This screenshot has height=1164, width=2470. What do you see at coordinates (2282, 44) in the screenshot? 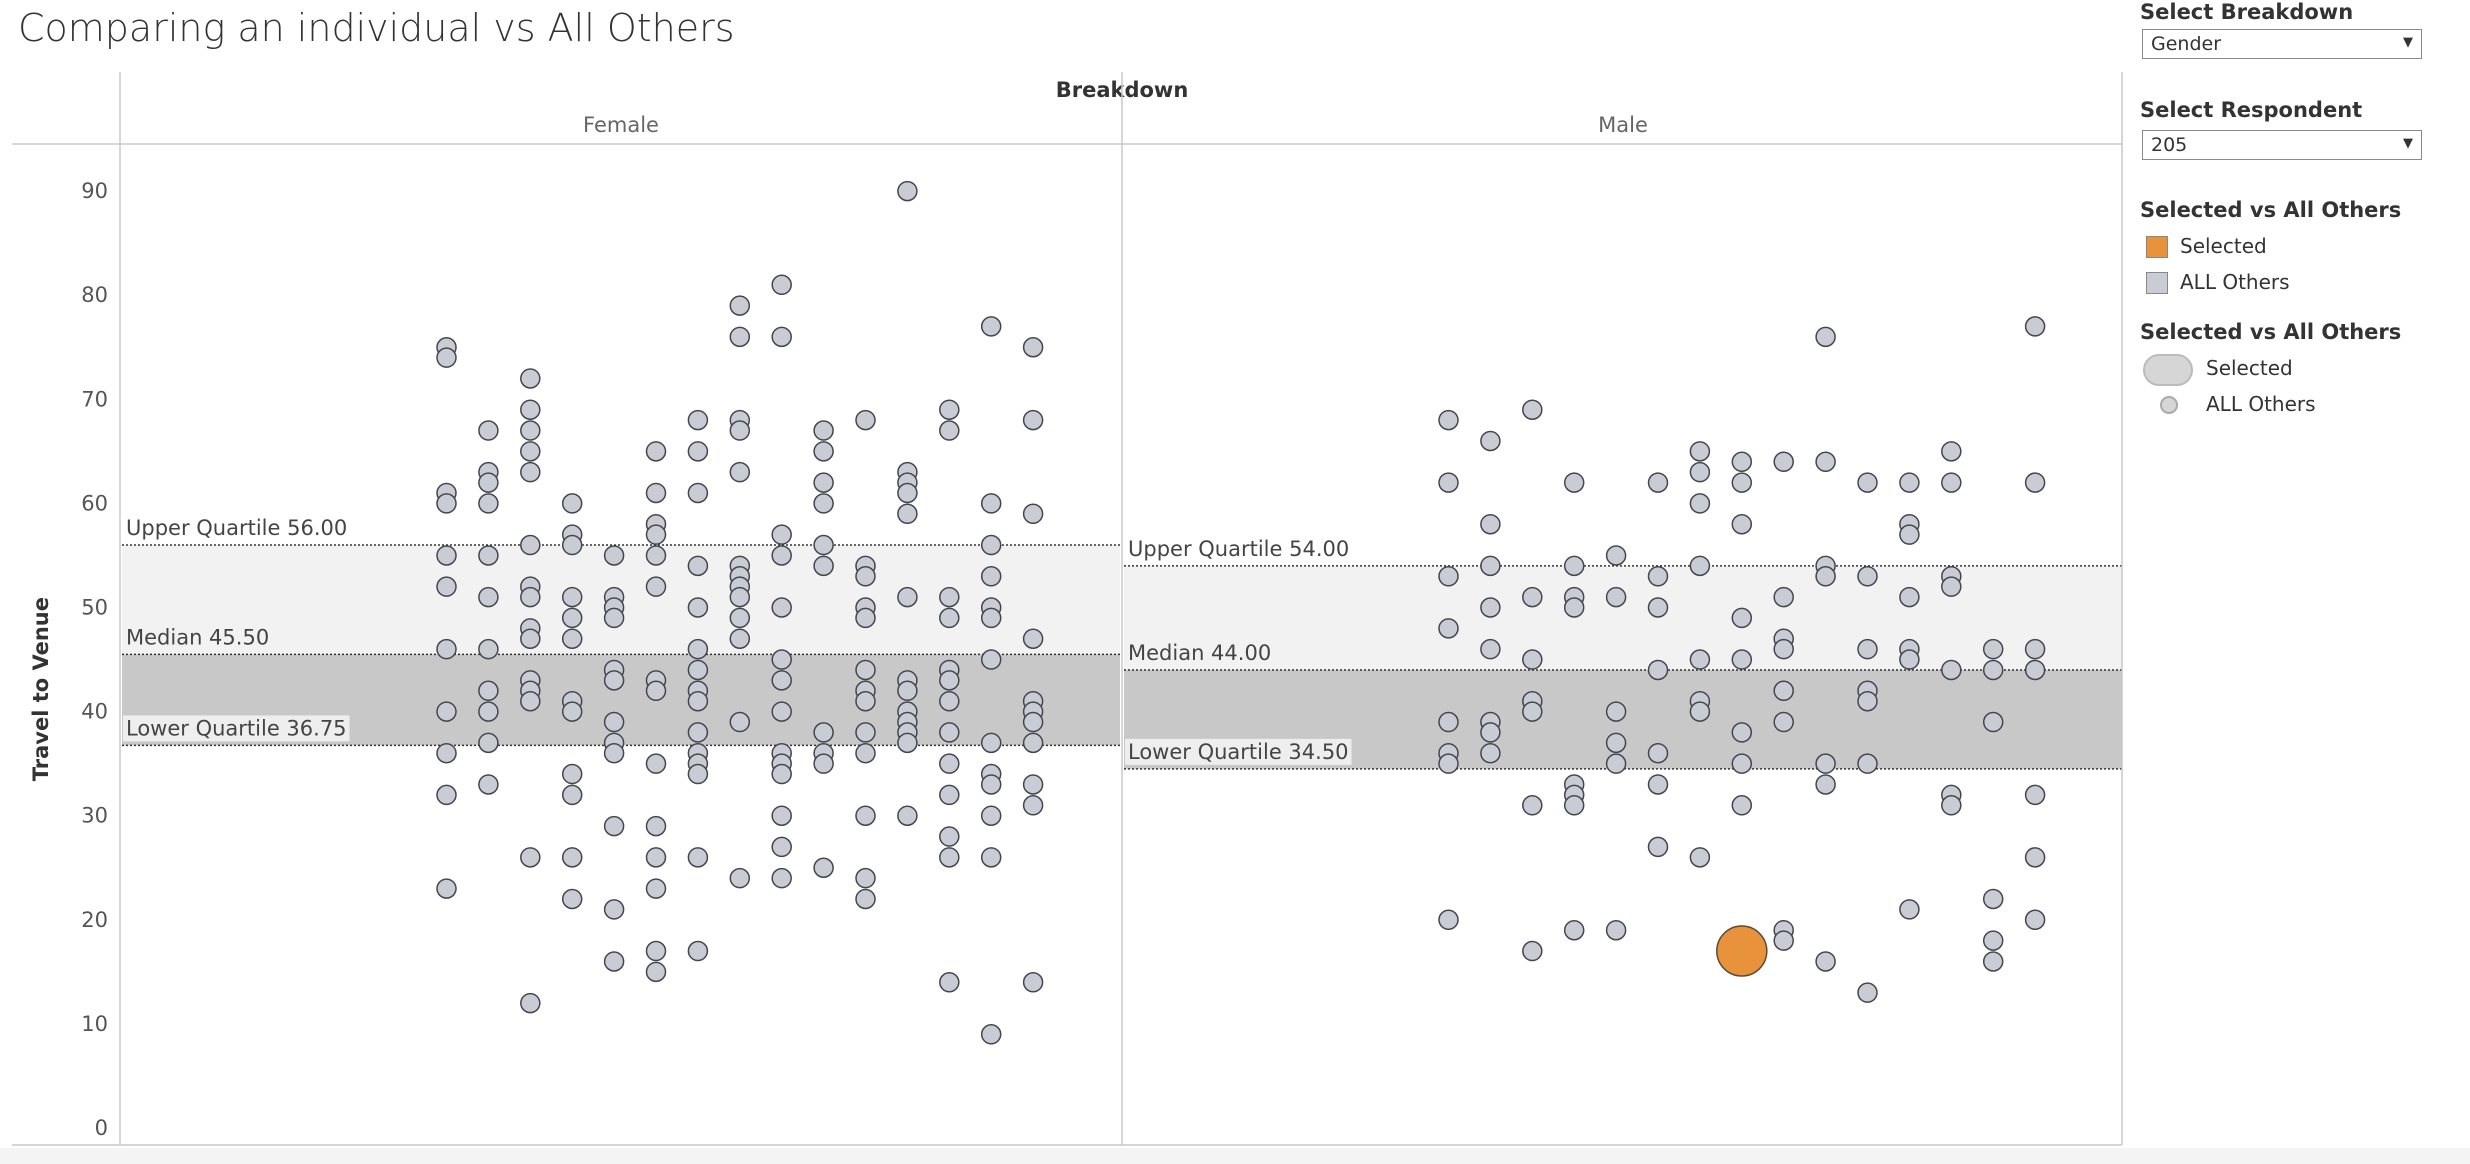
I see `breakdown-select: Gender ▼` at bounding box center [2282, 44].